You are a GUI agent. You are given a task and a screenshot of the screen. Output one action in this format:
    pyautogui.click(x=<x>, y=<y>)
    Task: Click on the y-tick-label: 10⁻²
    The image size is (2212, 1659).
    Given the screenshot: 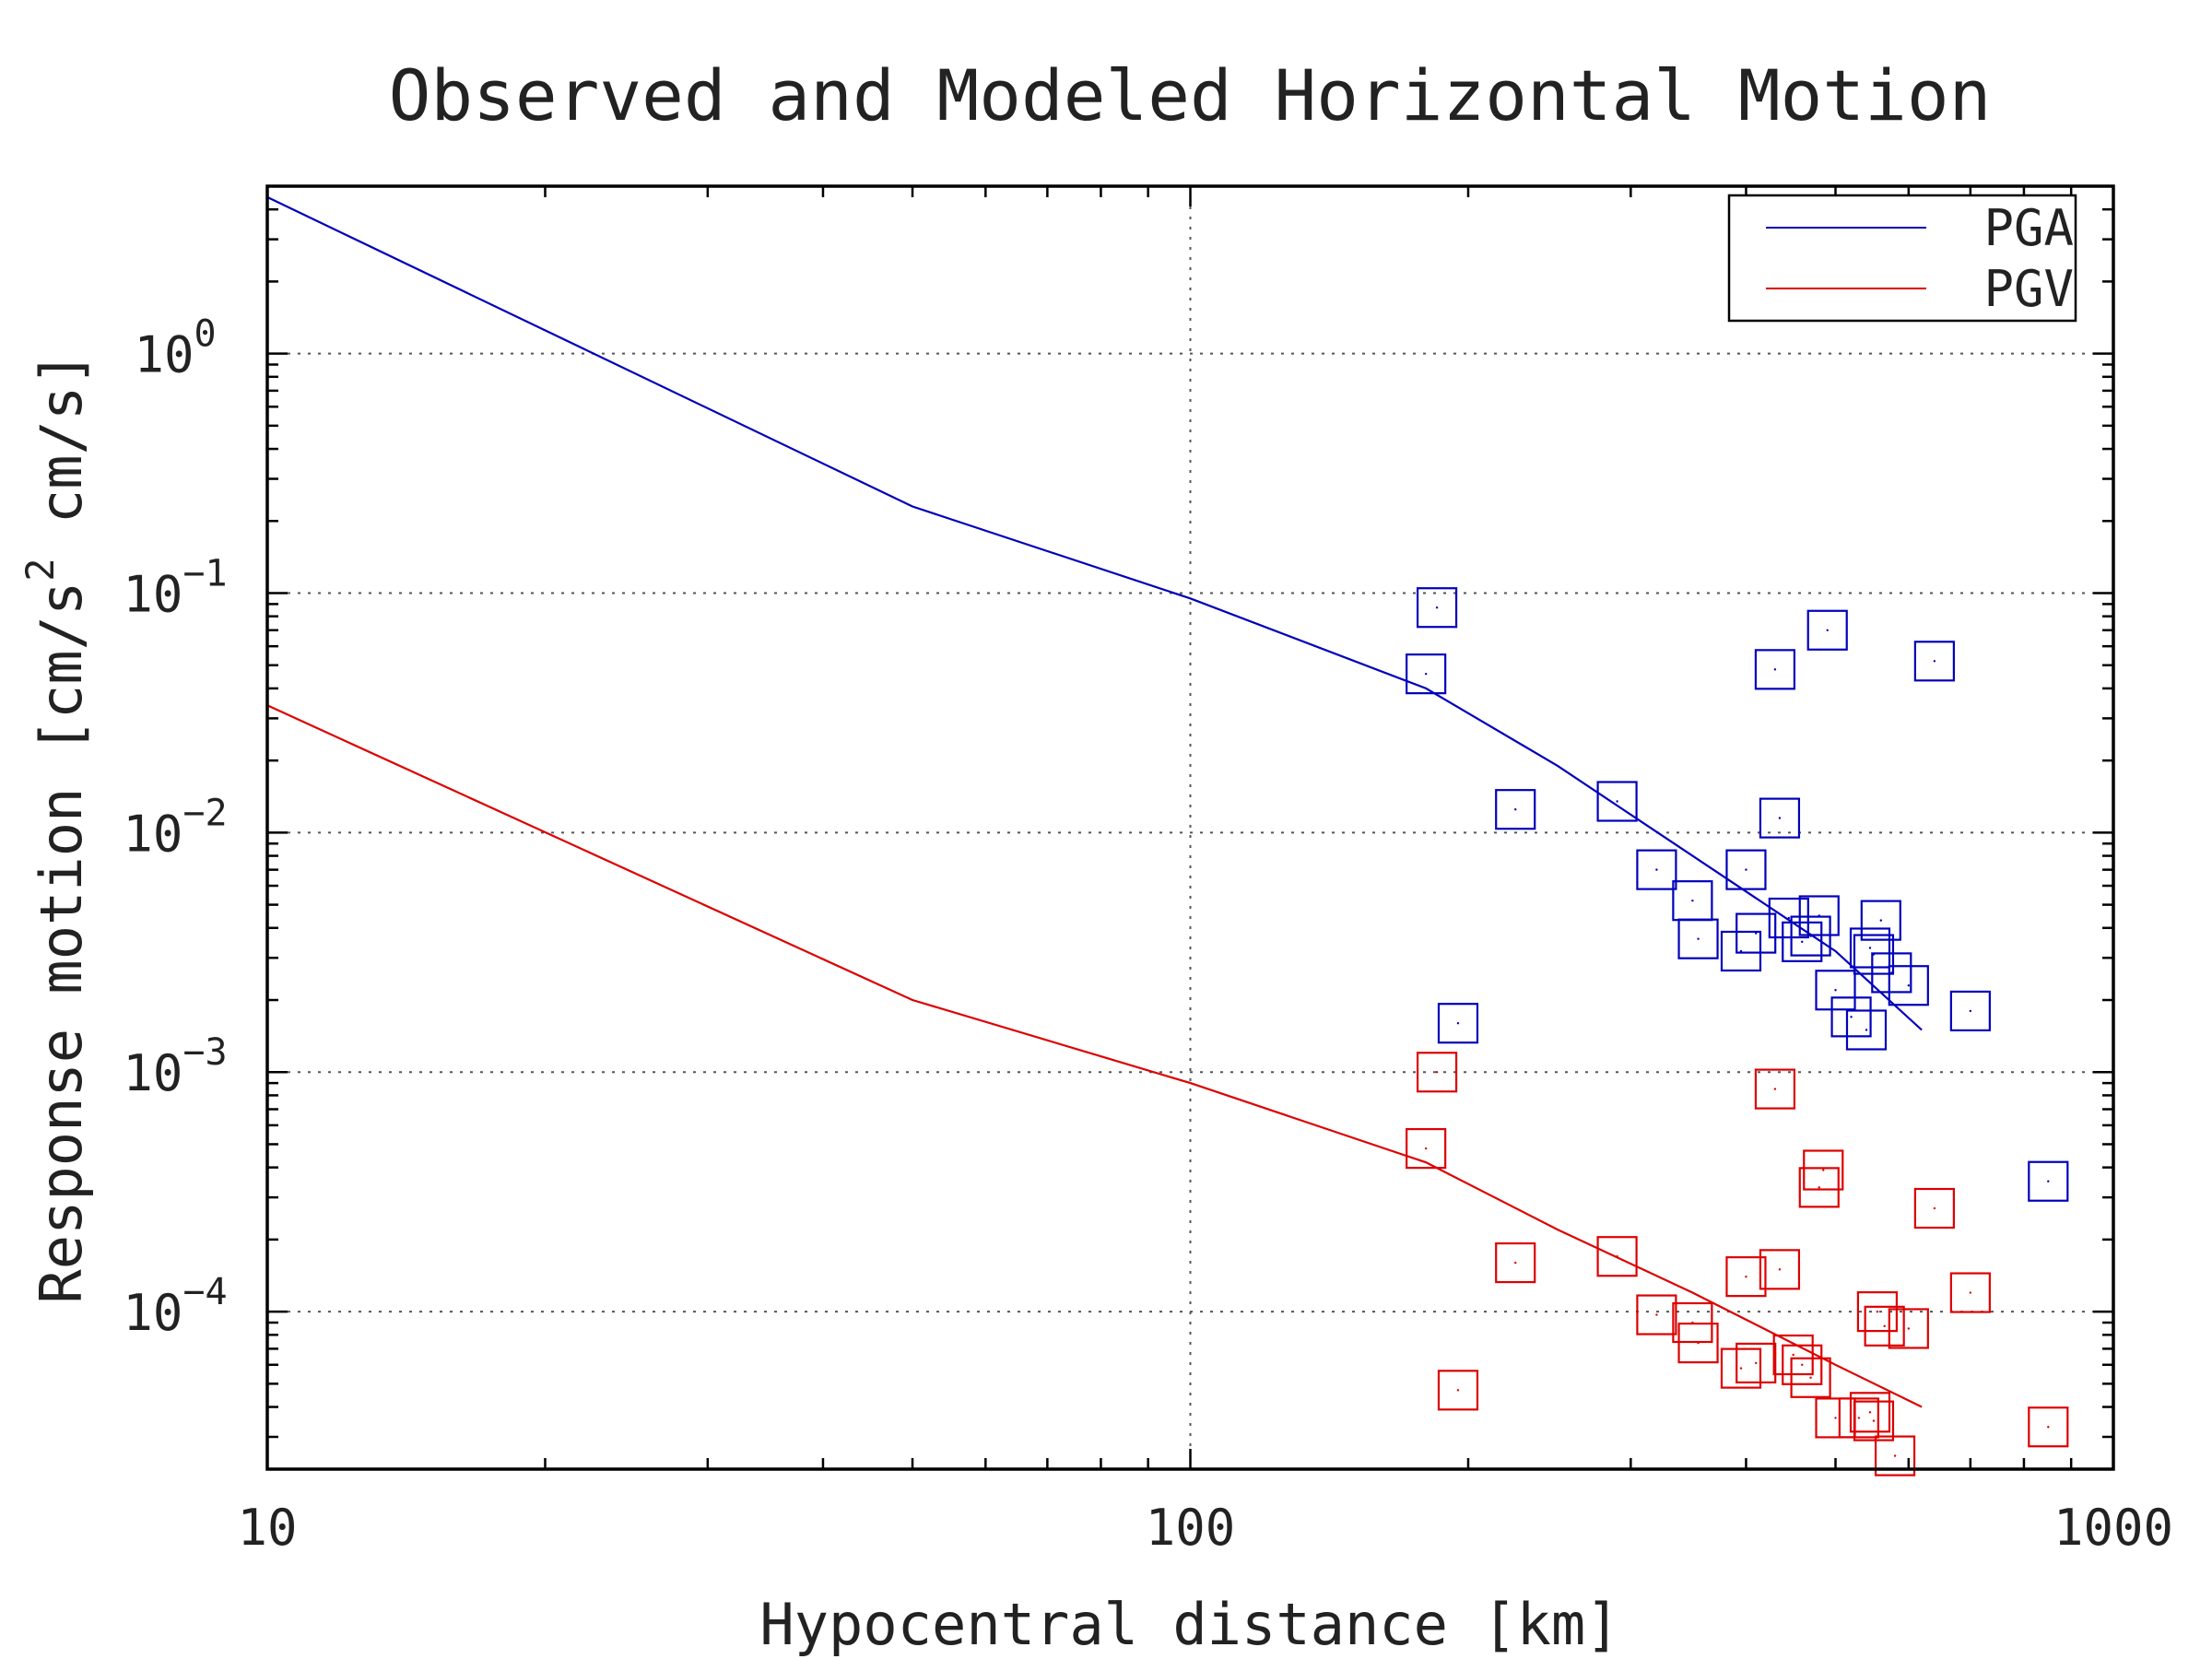 What is the action you would take?
    pyautogui.click(x=175, y=827)
    